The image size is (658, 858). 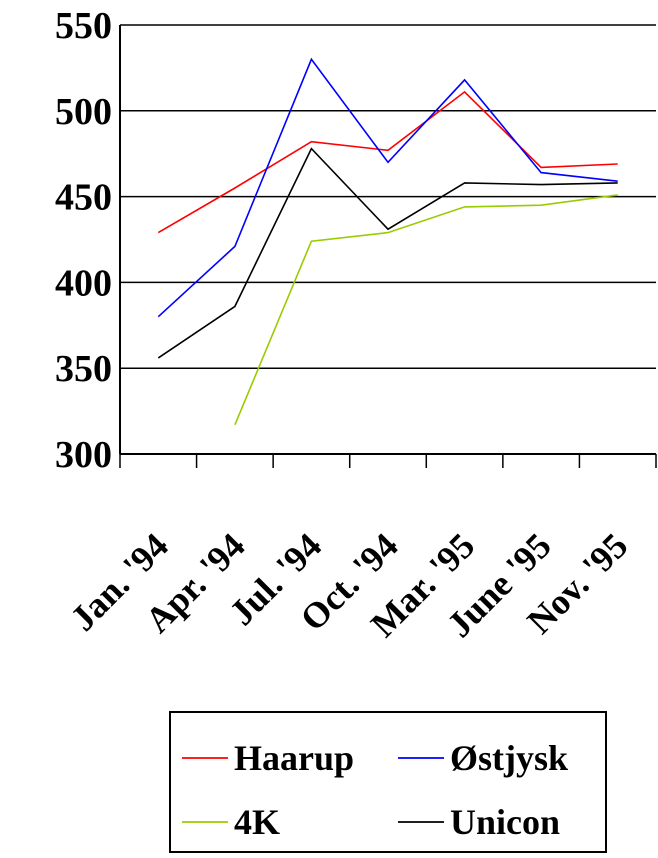 What do you see at coordinates (83, 198) in the screenshot?
I see `y-tick-label-450: 450` at bounding box center [83, 198].